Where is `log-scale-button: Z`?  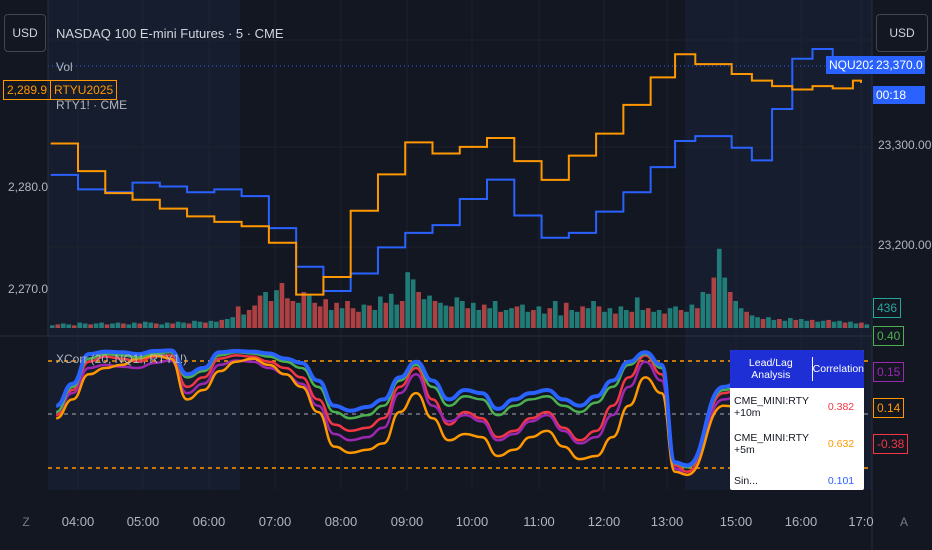
log-scale-button: Z is located at coordinates (26, 522).